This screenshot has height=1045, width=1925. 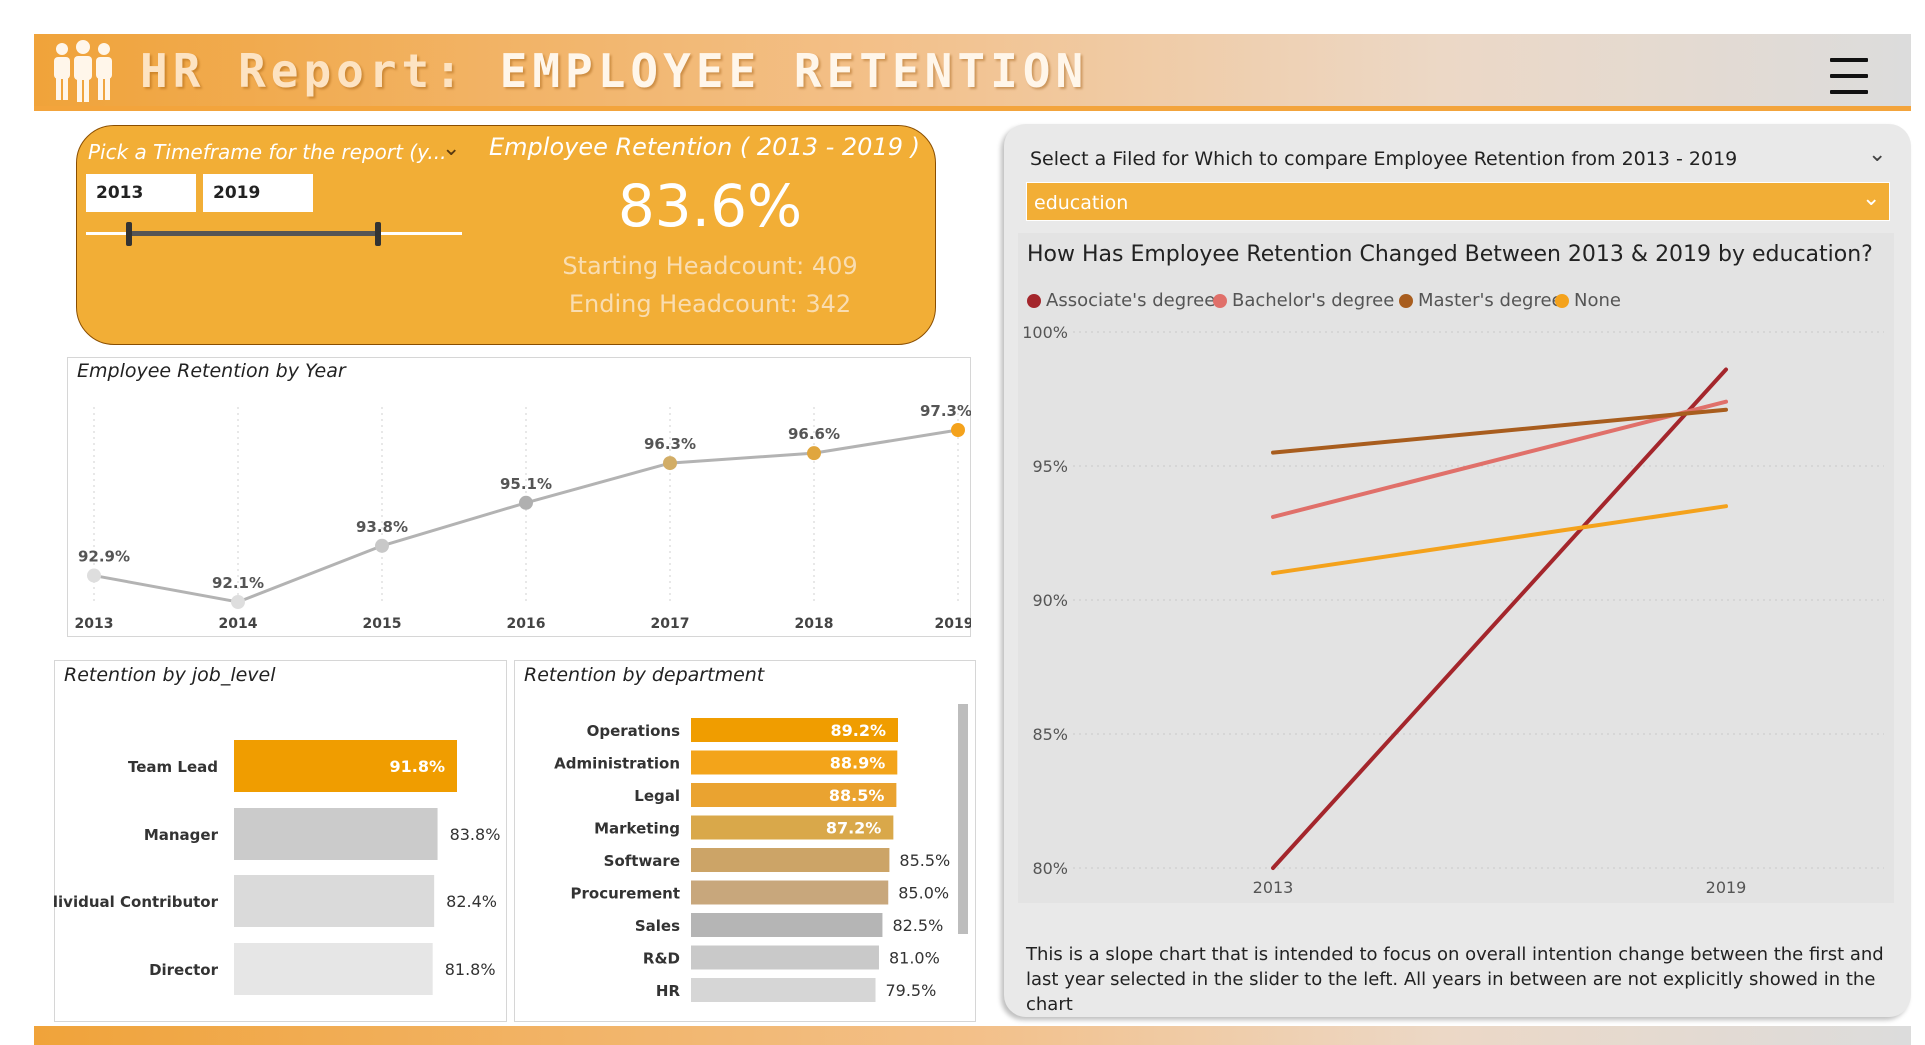 What do you see at coordinates (1490, 300) in the screenshot?
I see `legend-label: Master's degree` at bounding box center [1490, 300].